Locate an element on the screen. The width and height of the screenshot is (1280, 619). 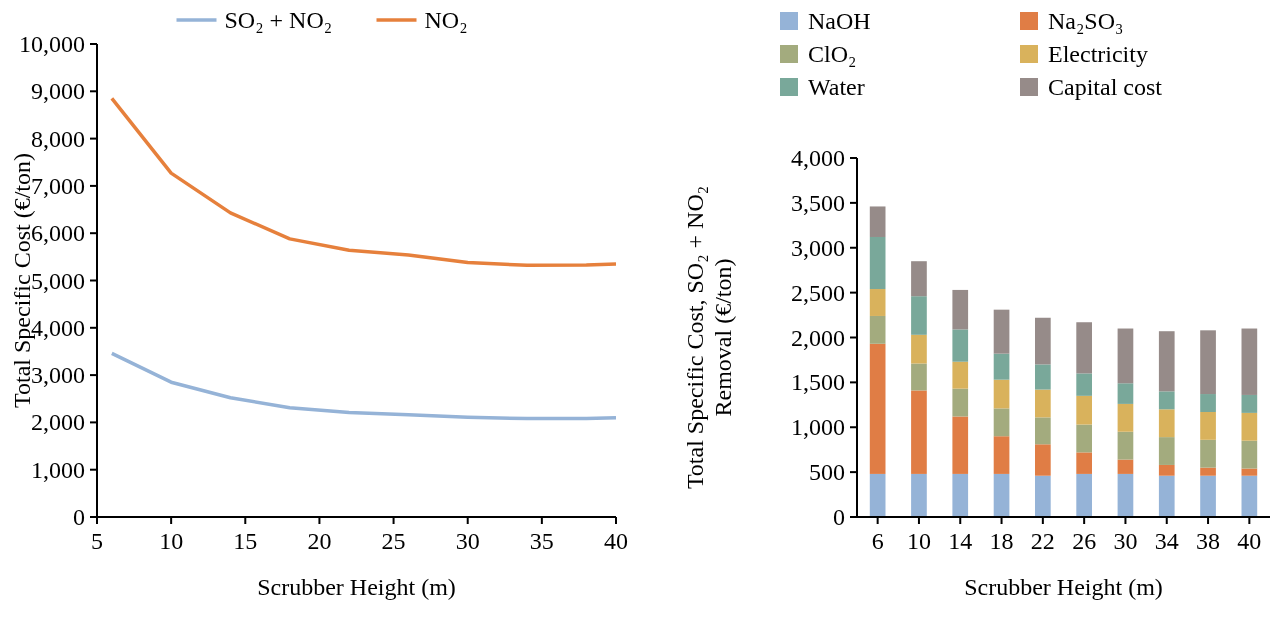
legend-label: Water is located at coordinates (836, 87).